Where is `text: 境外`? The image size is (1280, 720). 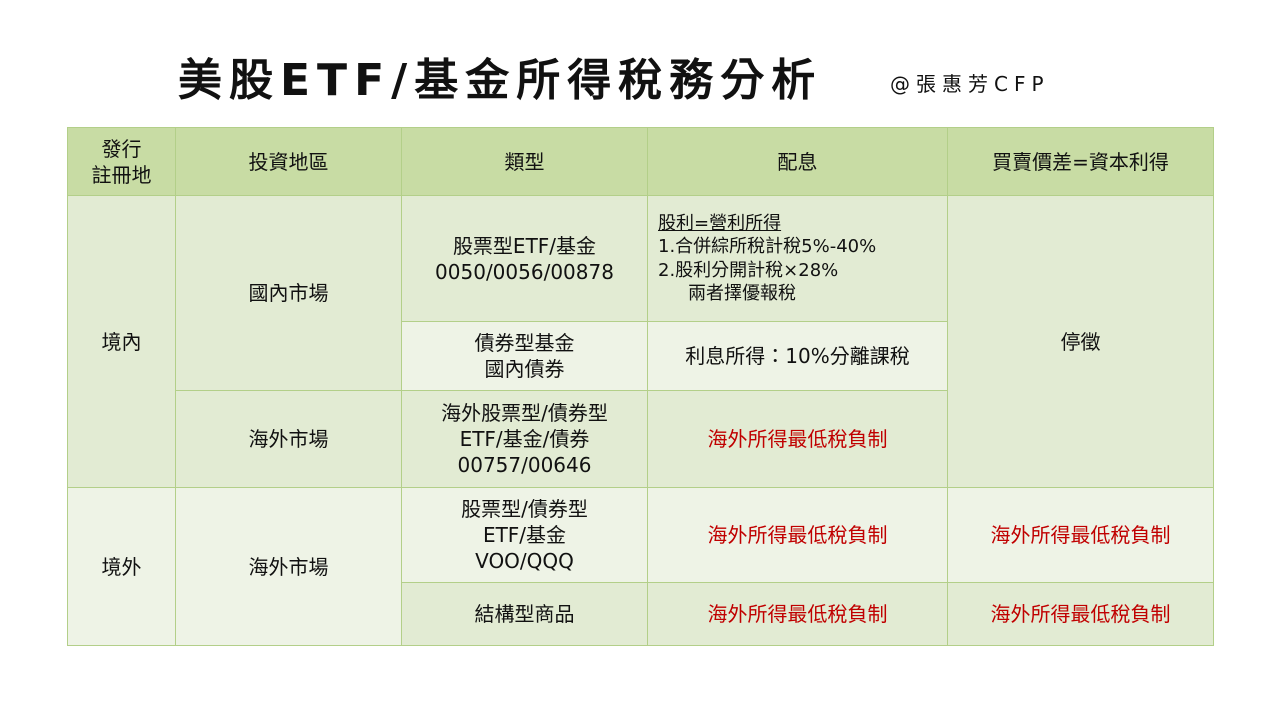
text: 境外 is located at coordinates (121, 566).